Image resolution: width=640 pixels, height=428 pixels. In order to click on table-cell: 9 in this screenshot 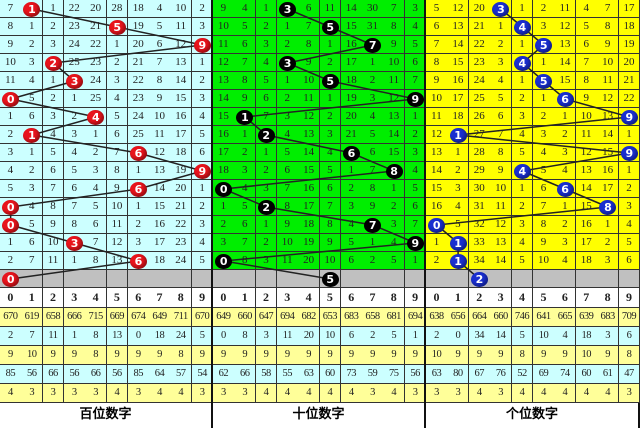, I will do `click(53, 225)`.